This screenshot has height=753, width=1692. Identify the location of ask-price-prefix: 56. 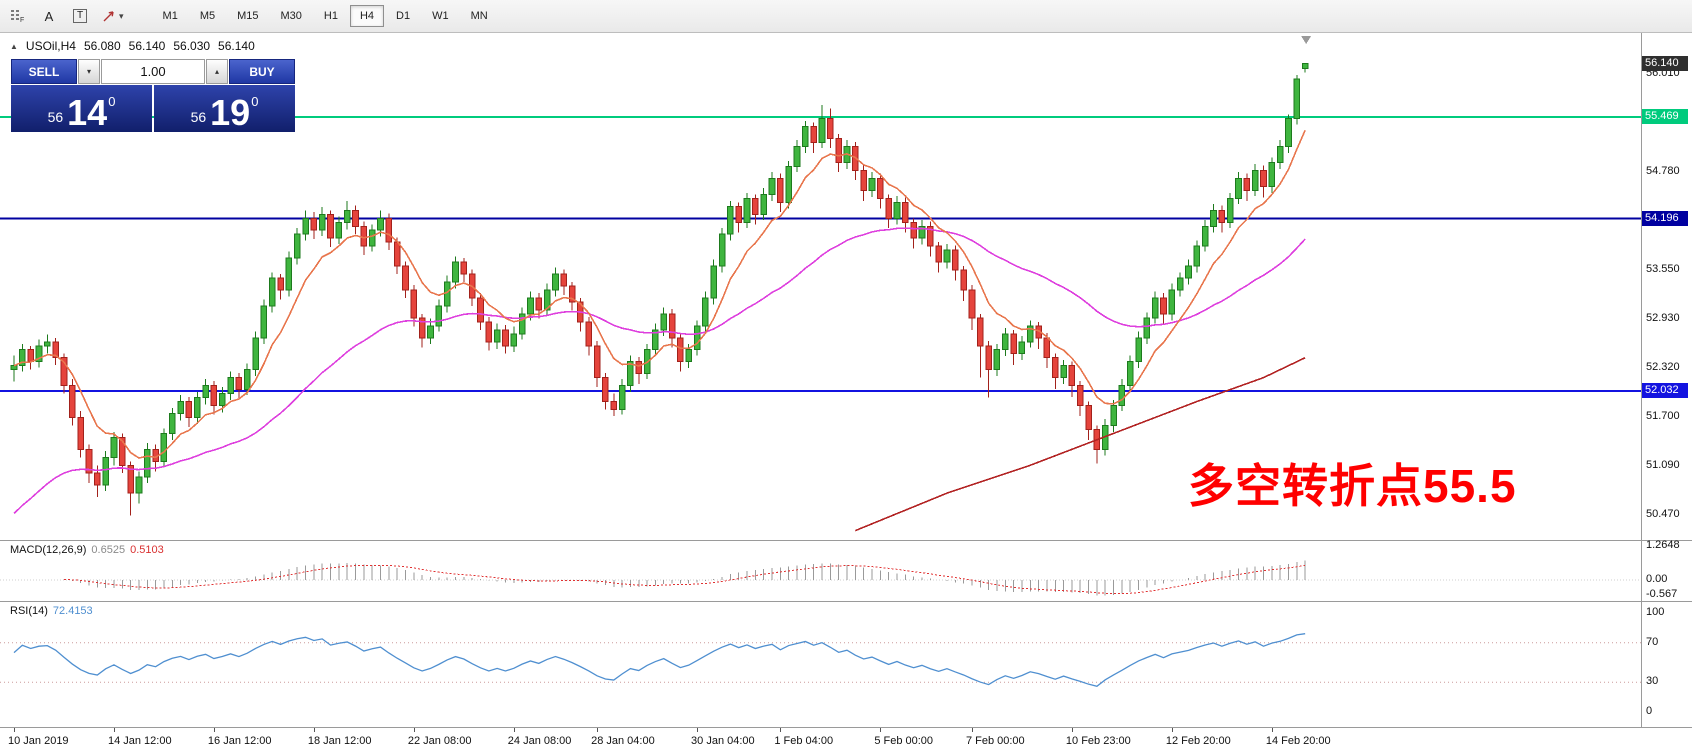
(198, 117).